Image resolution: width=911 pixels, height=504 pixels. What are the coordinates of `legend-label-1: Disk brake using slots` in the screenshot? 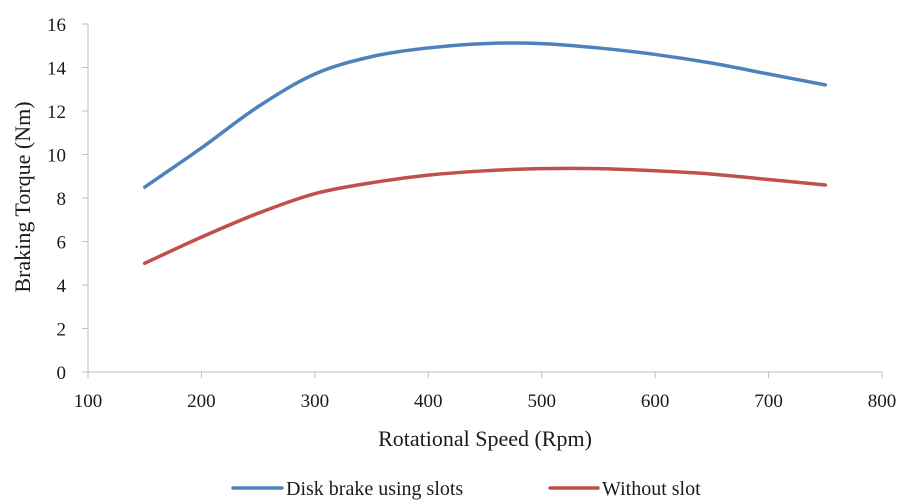 It's located at (374, 489).